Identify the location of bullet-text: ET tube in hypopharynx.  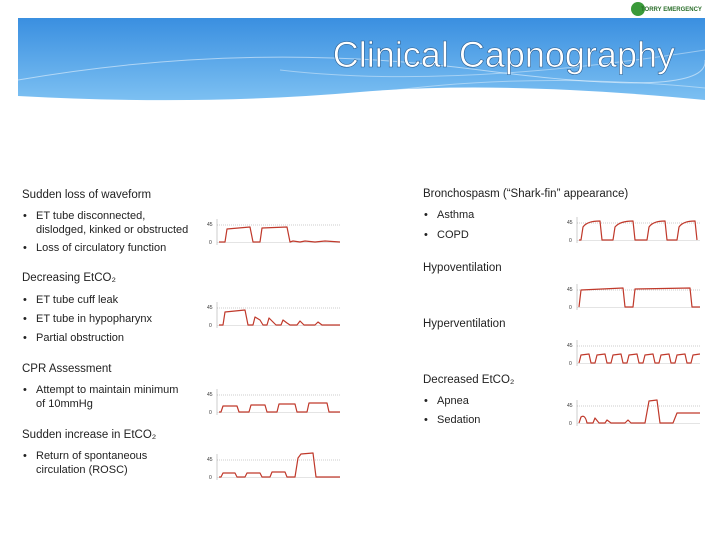
(87, 319).